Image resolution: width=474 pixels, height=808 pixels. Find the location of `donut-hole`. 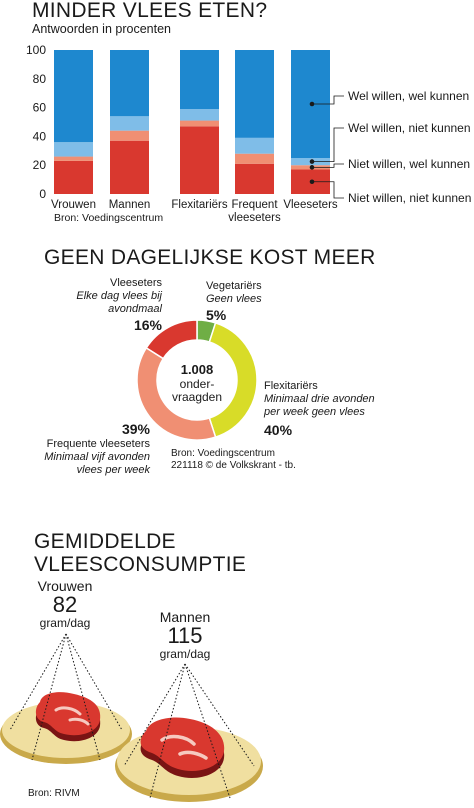

donut-hole is located at coordinates (197, 380).